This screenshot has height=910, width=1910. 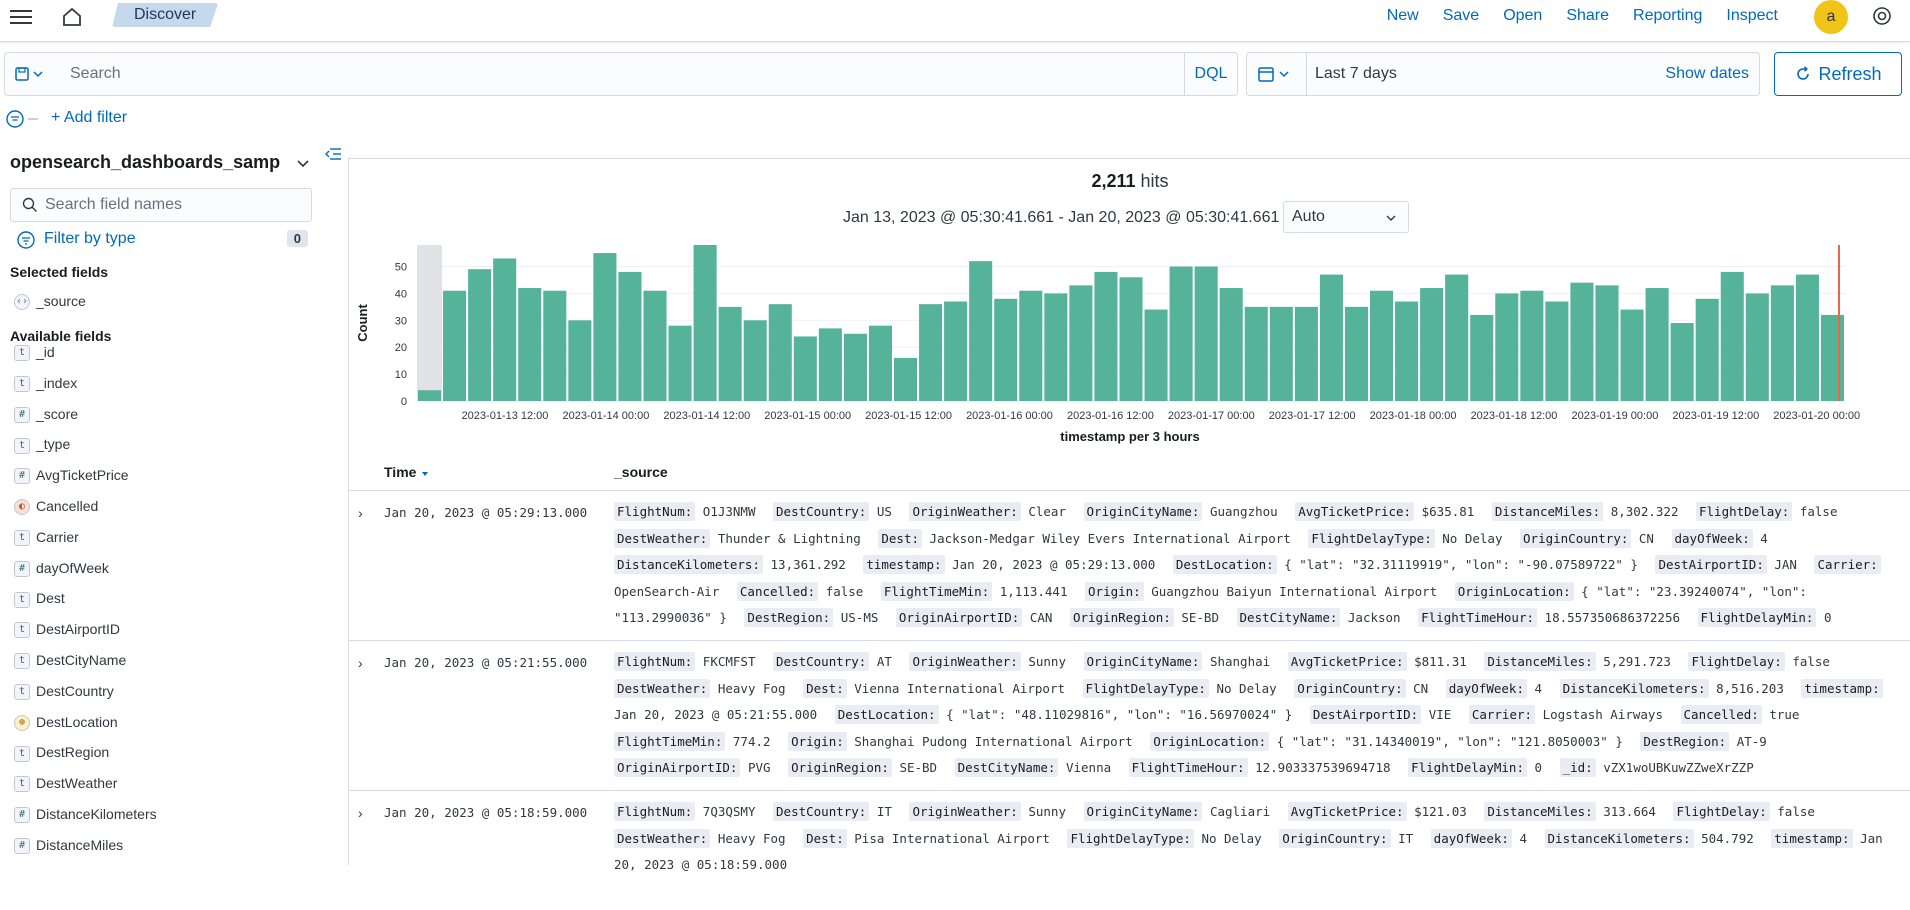 What do you see at coordinates (164, 817) in the screenshot?
I see `field-item: # DistanceKilometers` at bounding box center [164, 817].